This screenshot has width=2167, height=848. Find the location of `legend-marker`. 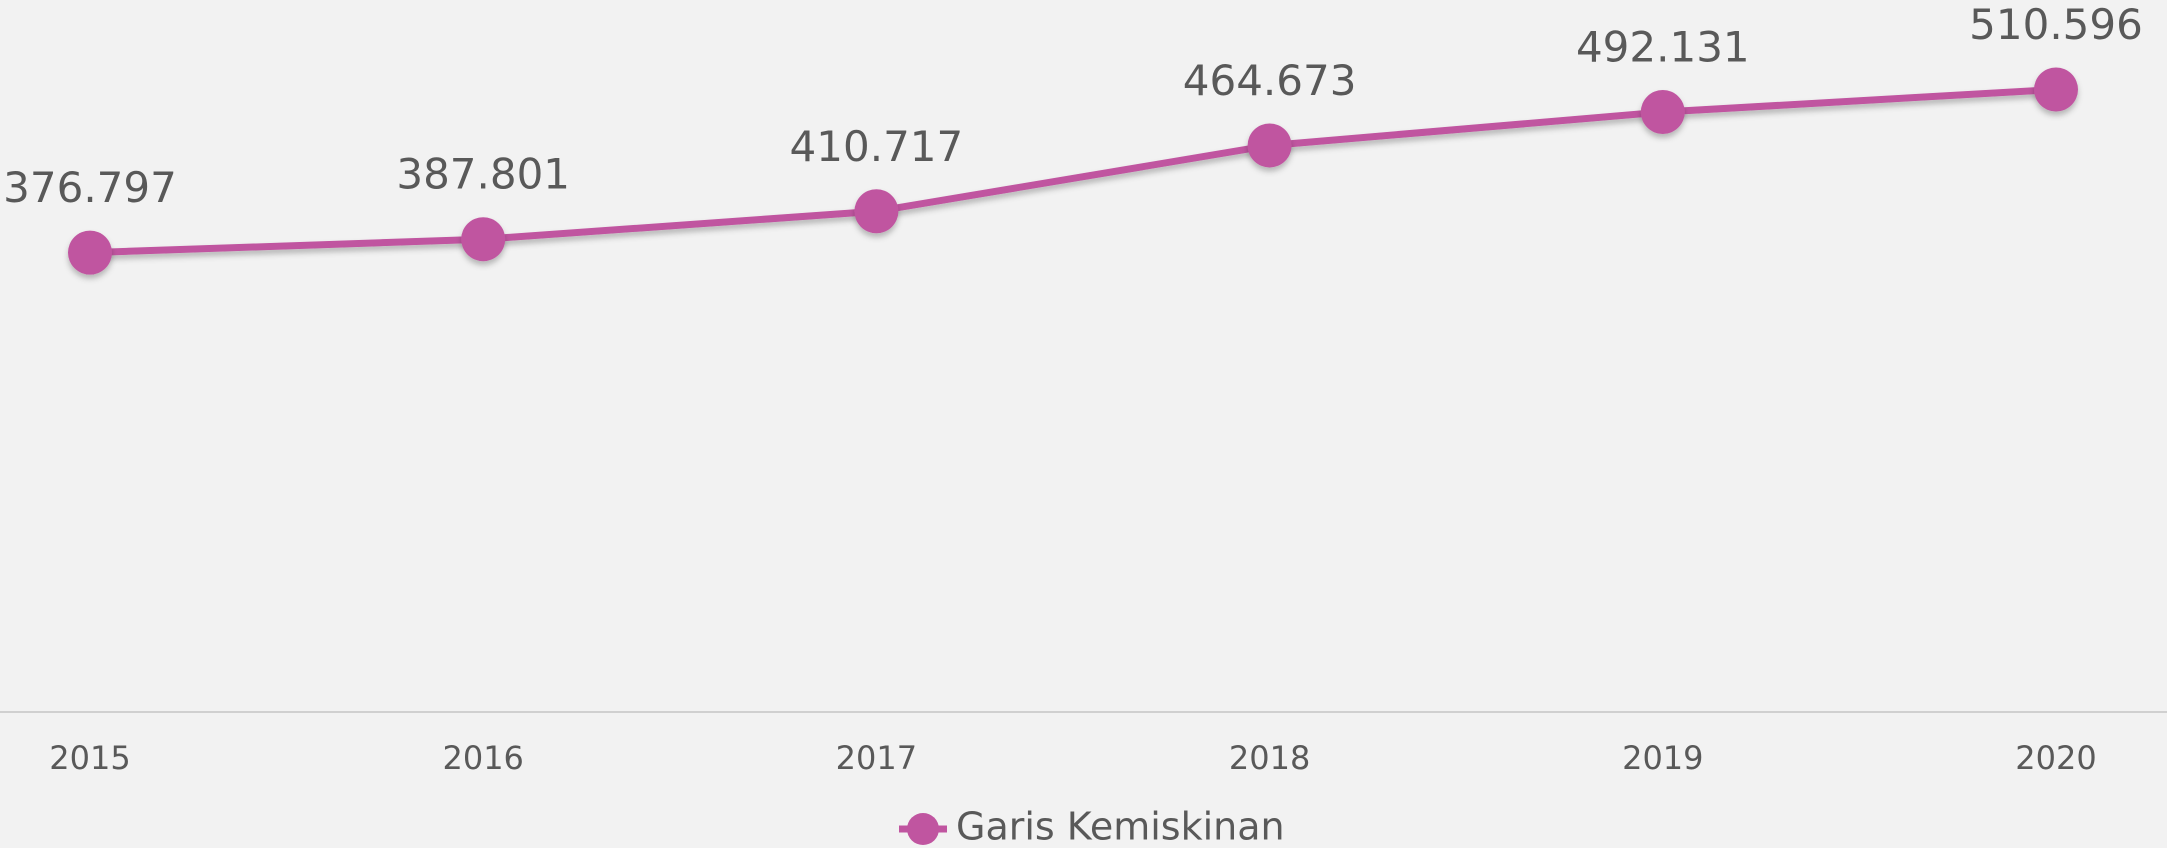

legend-marker is located at coordinates (923, 829).